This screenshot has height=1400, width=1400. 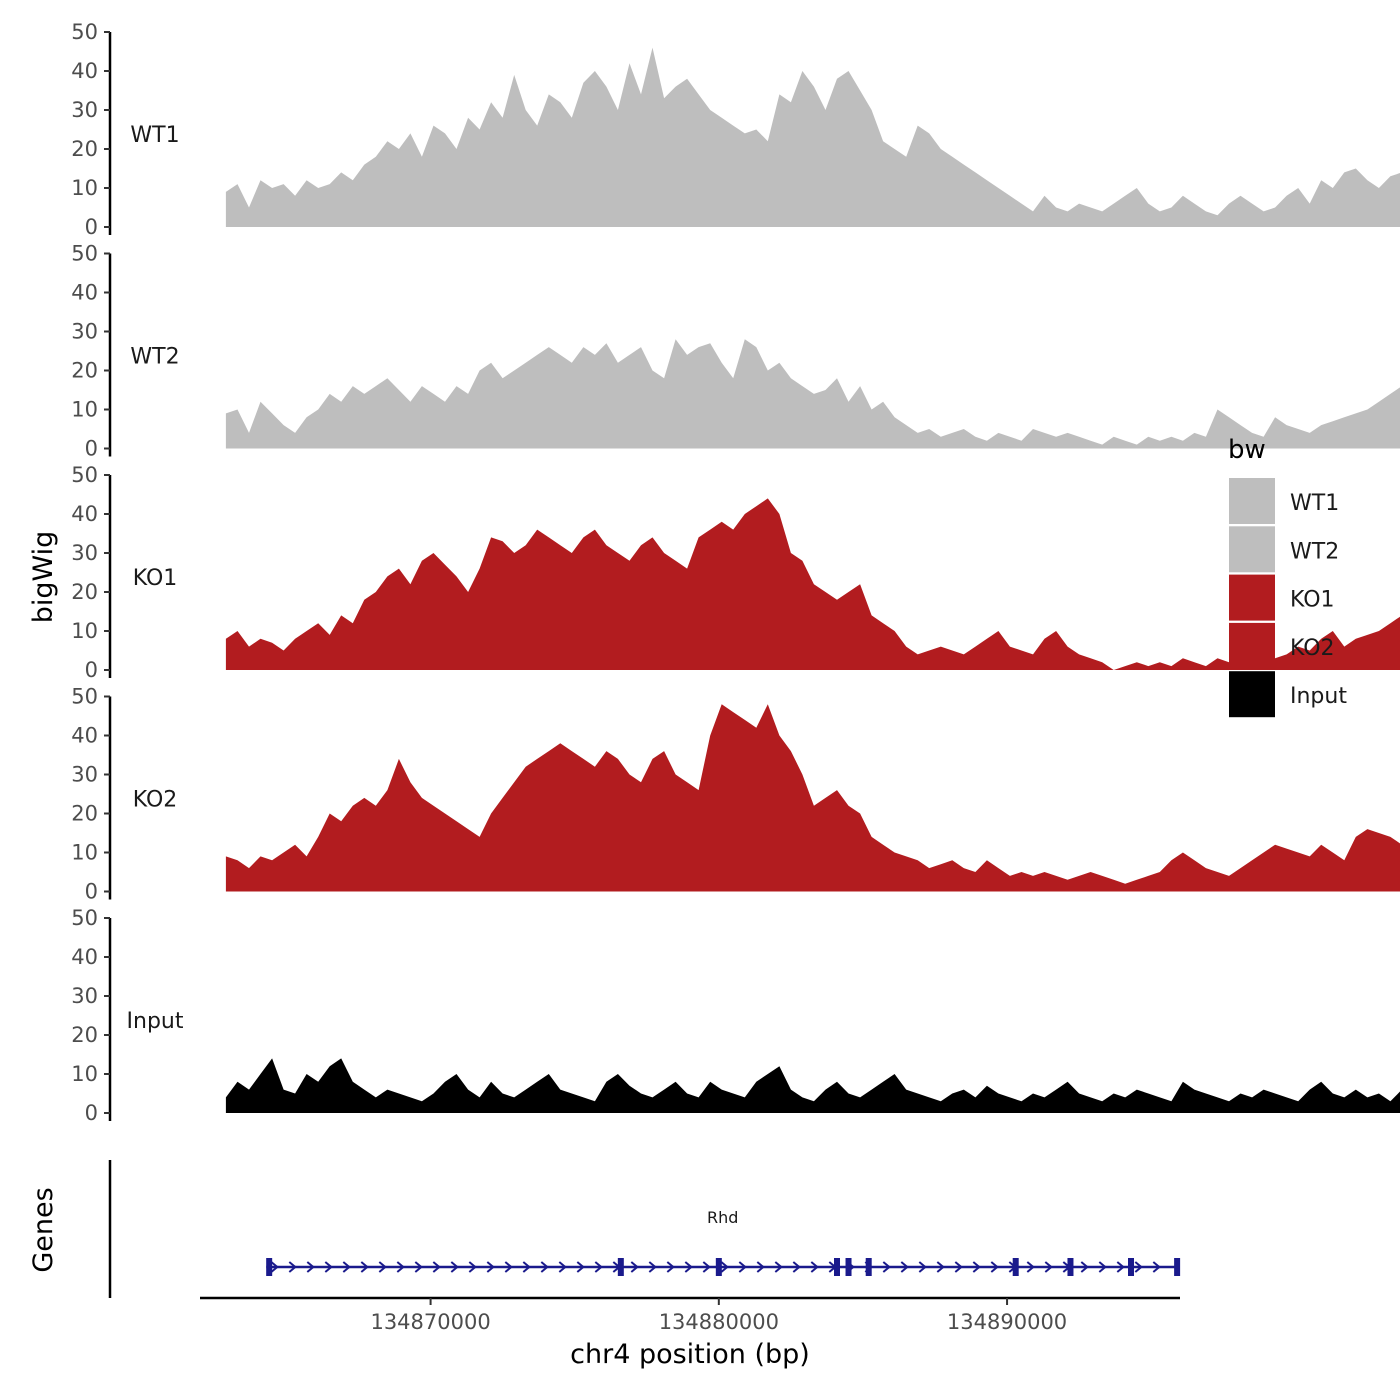 What do you see at coordinates (1252, 549) in the screenshot?
I see `legend-swatch-wt2` at bounding box center [1252, 549].